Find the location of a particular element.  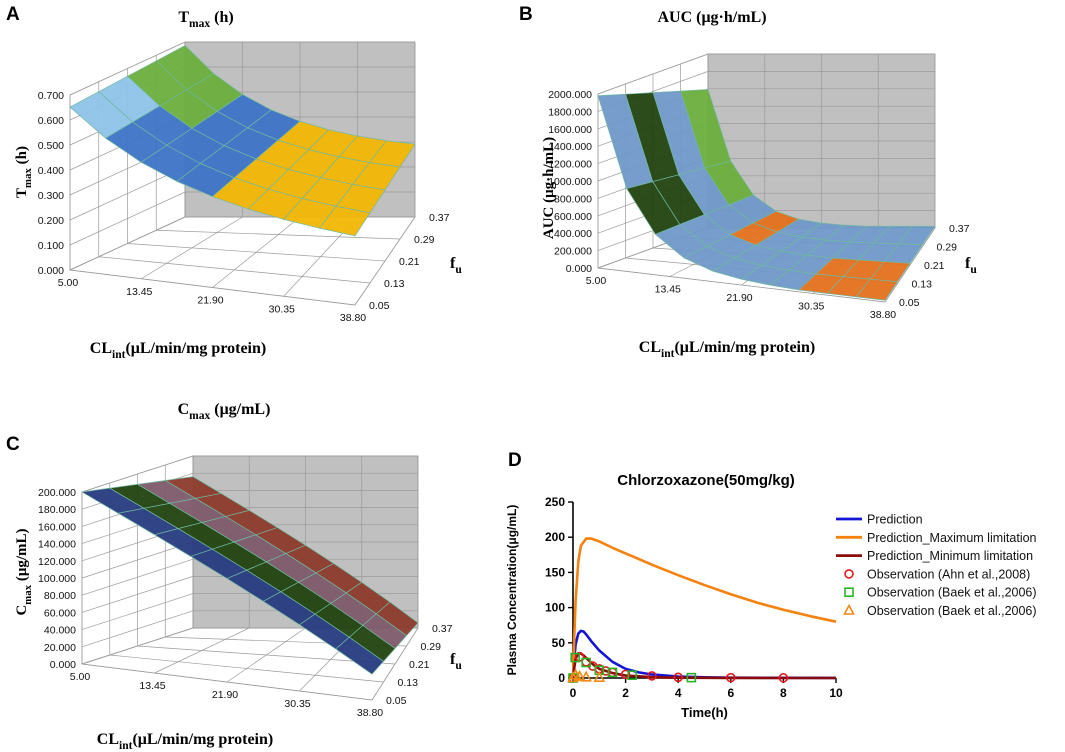

y-tick-label: 0.600 is located at coordinates (51, 121).